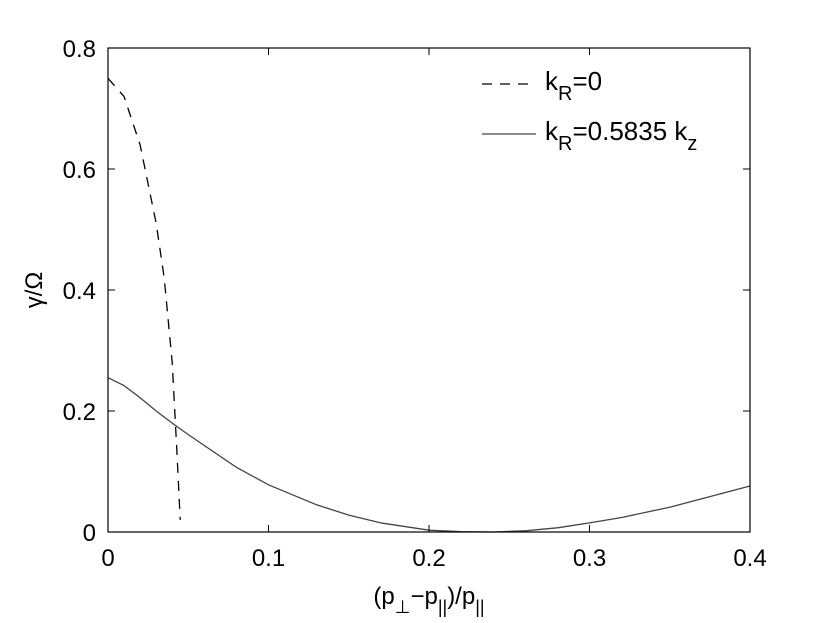  What do you see at coordinates (589, 558) in the screenshot?
I see `x-tick-label: 0.3` at bounding box center [589, 558].